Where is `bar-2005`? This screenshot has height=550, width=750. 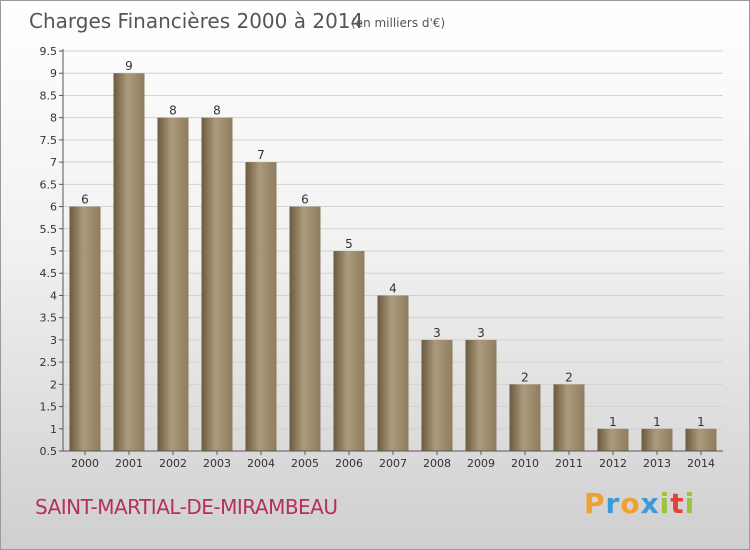 bar-2005 is located at coordinates (305, 328).